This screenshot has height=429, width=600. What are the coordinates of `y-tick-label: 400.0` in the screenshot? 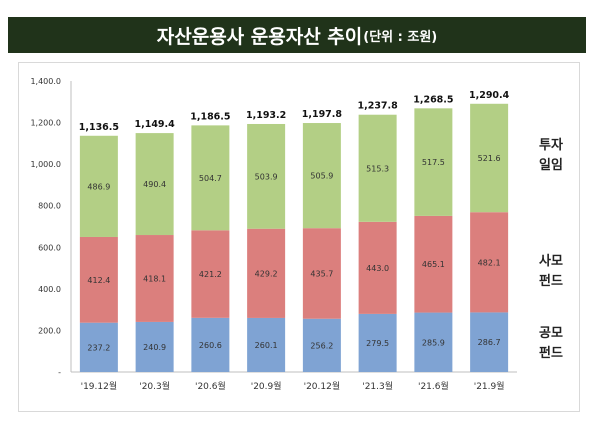 It's located at (49, 289).